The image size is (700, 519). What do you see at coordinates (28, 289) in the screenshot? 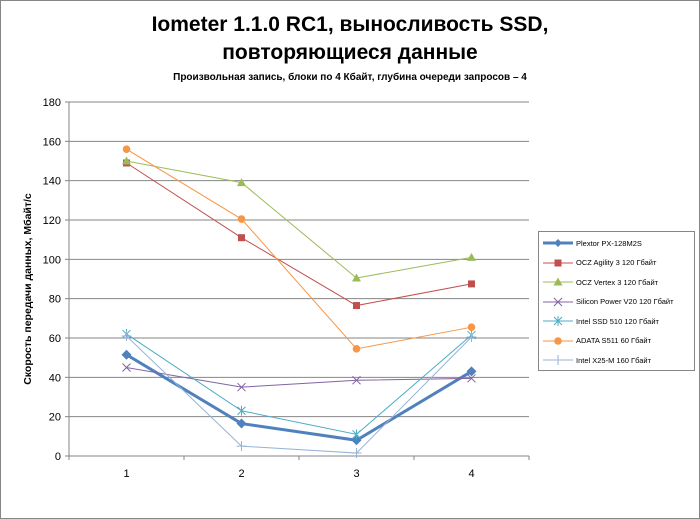
I see `y-axis-label: Скорость передачи данных, Мбайт/с` at bounding box center [28, 289].